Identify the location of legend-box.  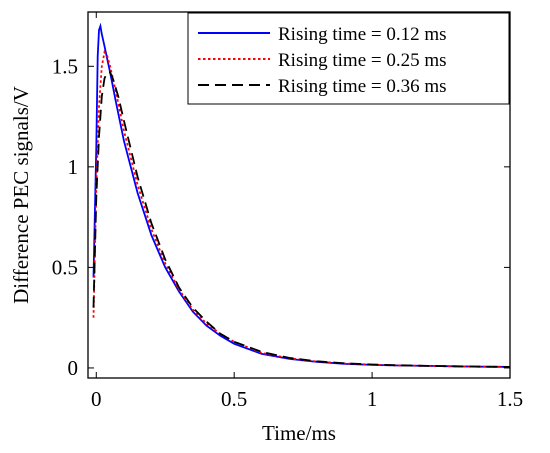
(348, 58).